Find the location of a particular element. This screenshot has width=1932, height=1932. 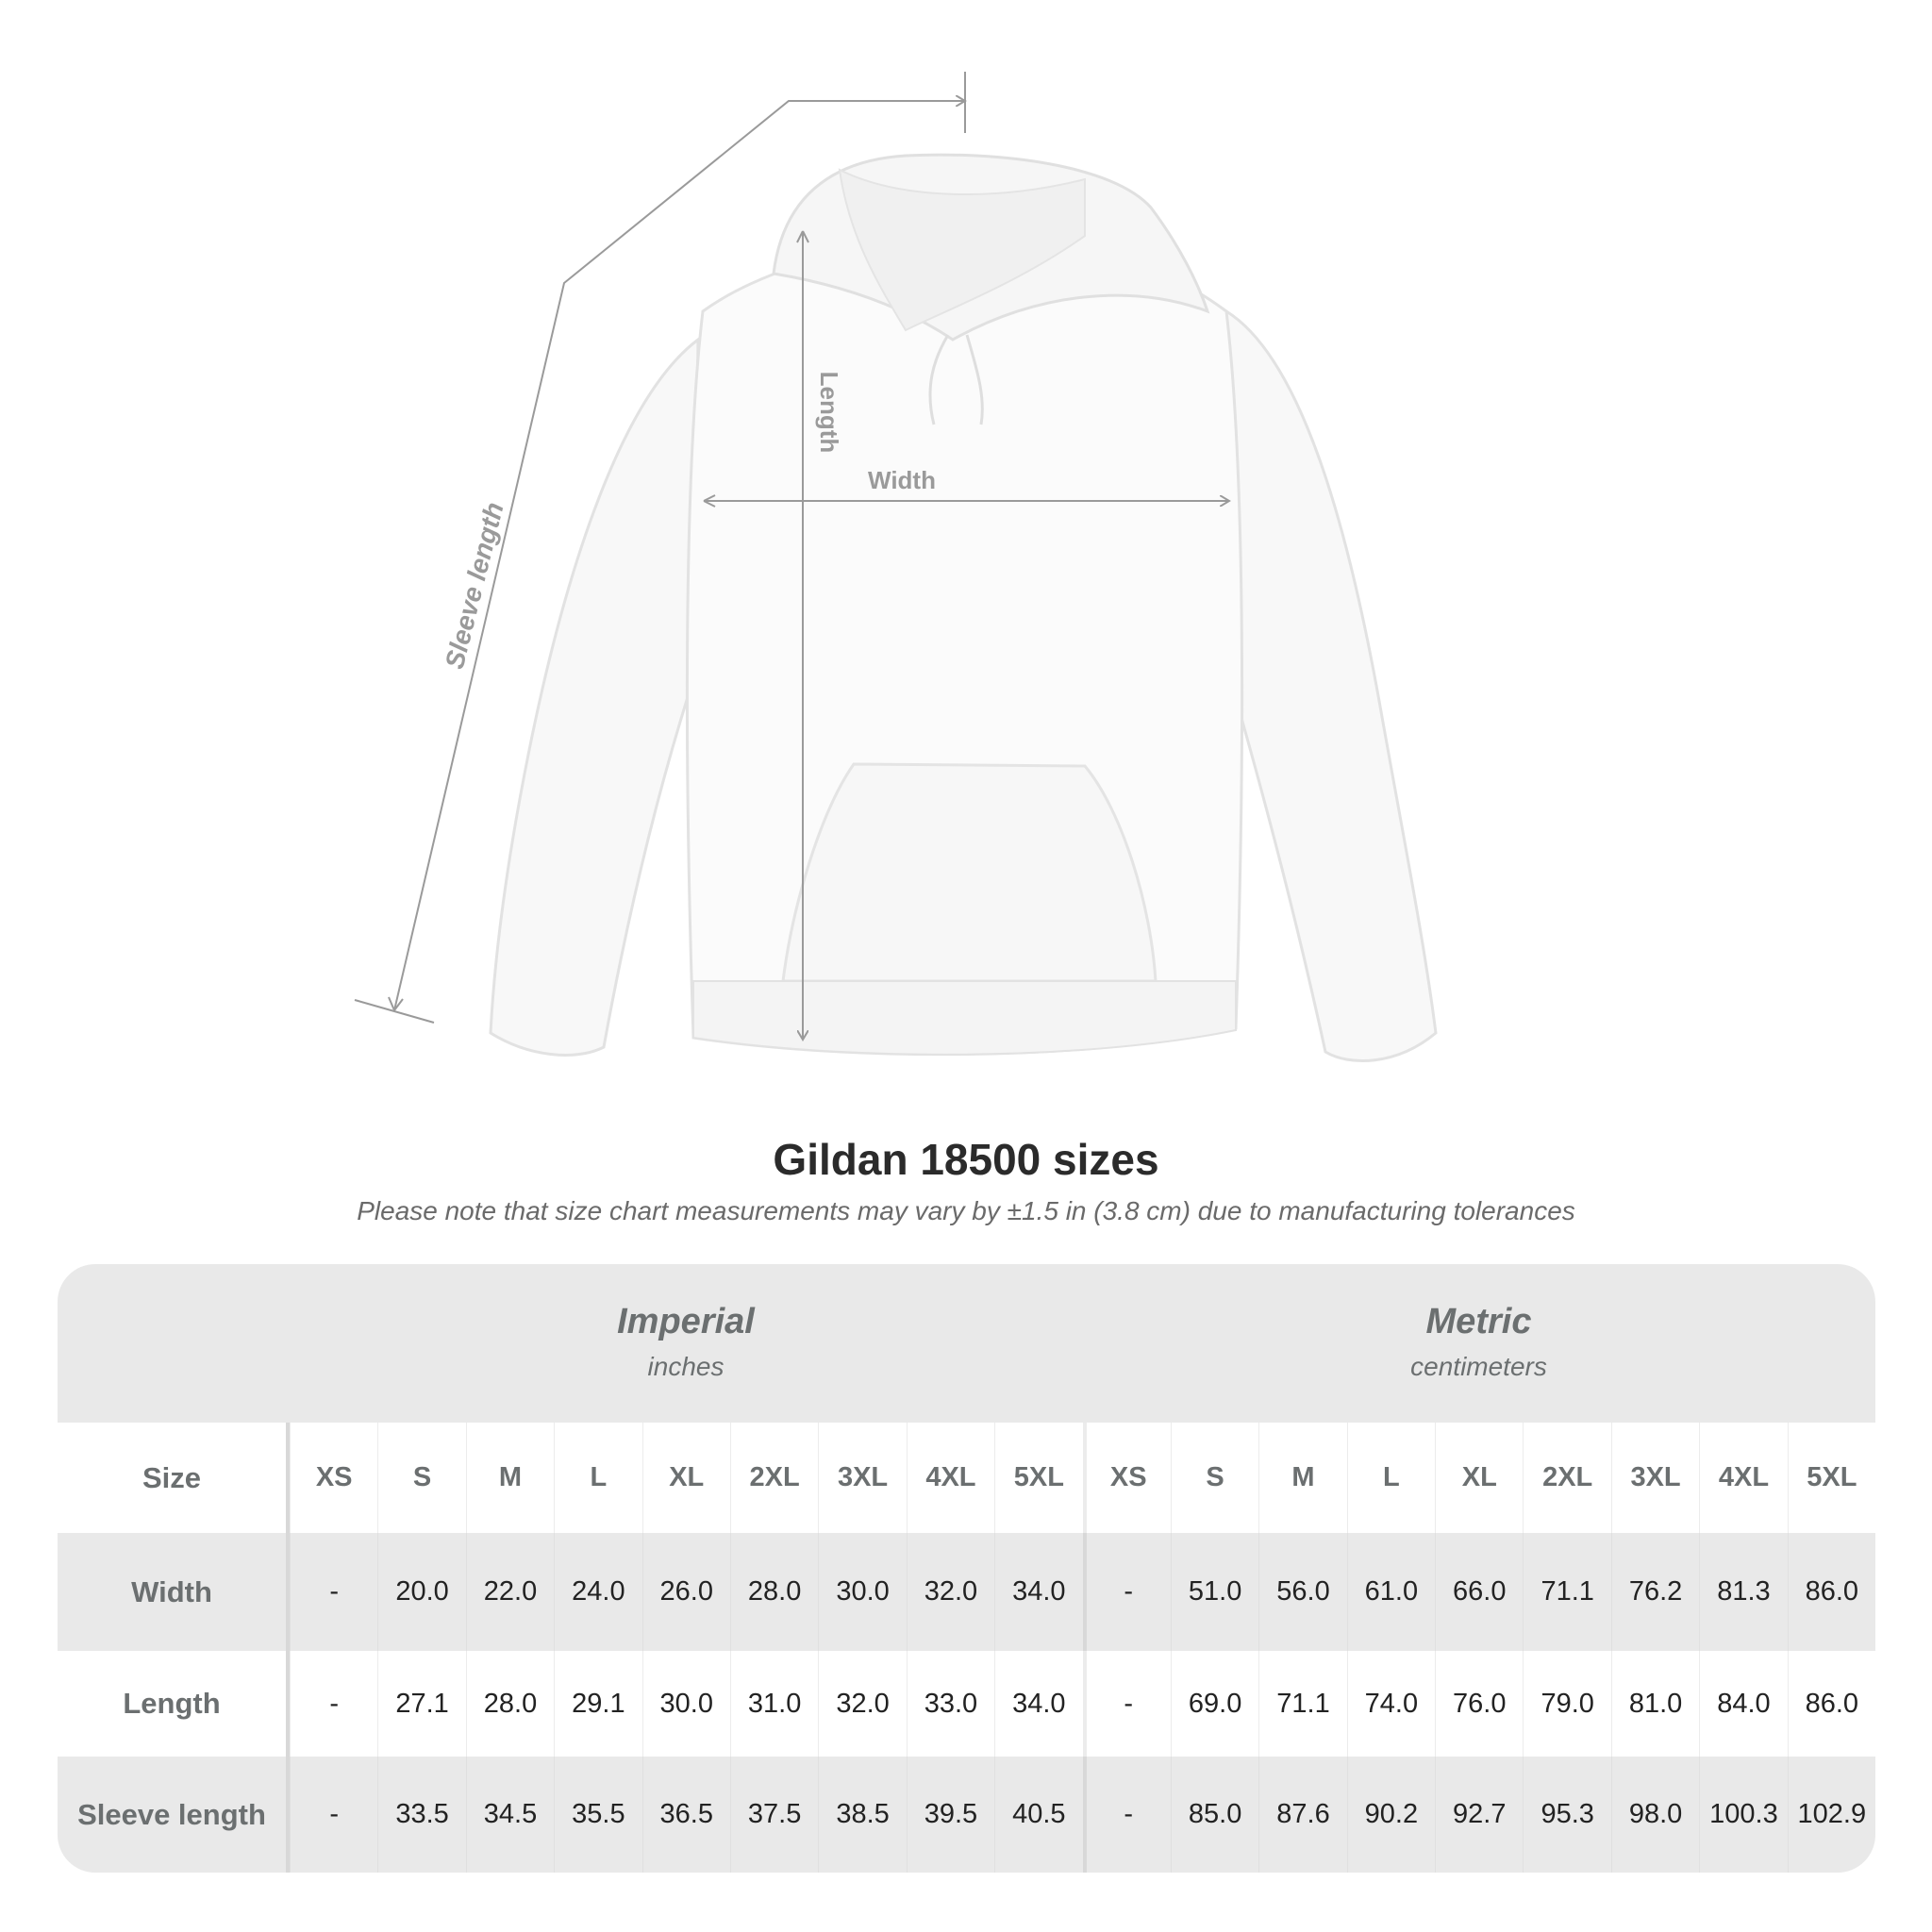

imperial-value-cell: 31.0 is located at coordinates (773, 1704).